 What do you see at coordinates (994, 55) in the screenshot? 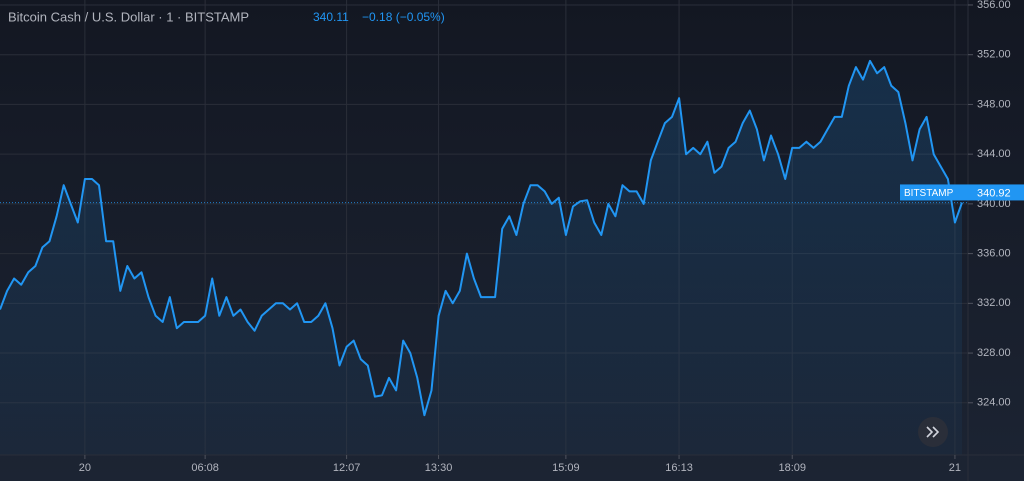
I see `y-tick-label: 352.00` at bounding box center [994, 55].